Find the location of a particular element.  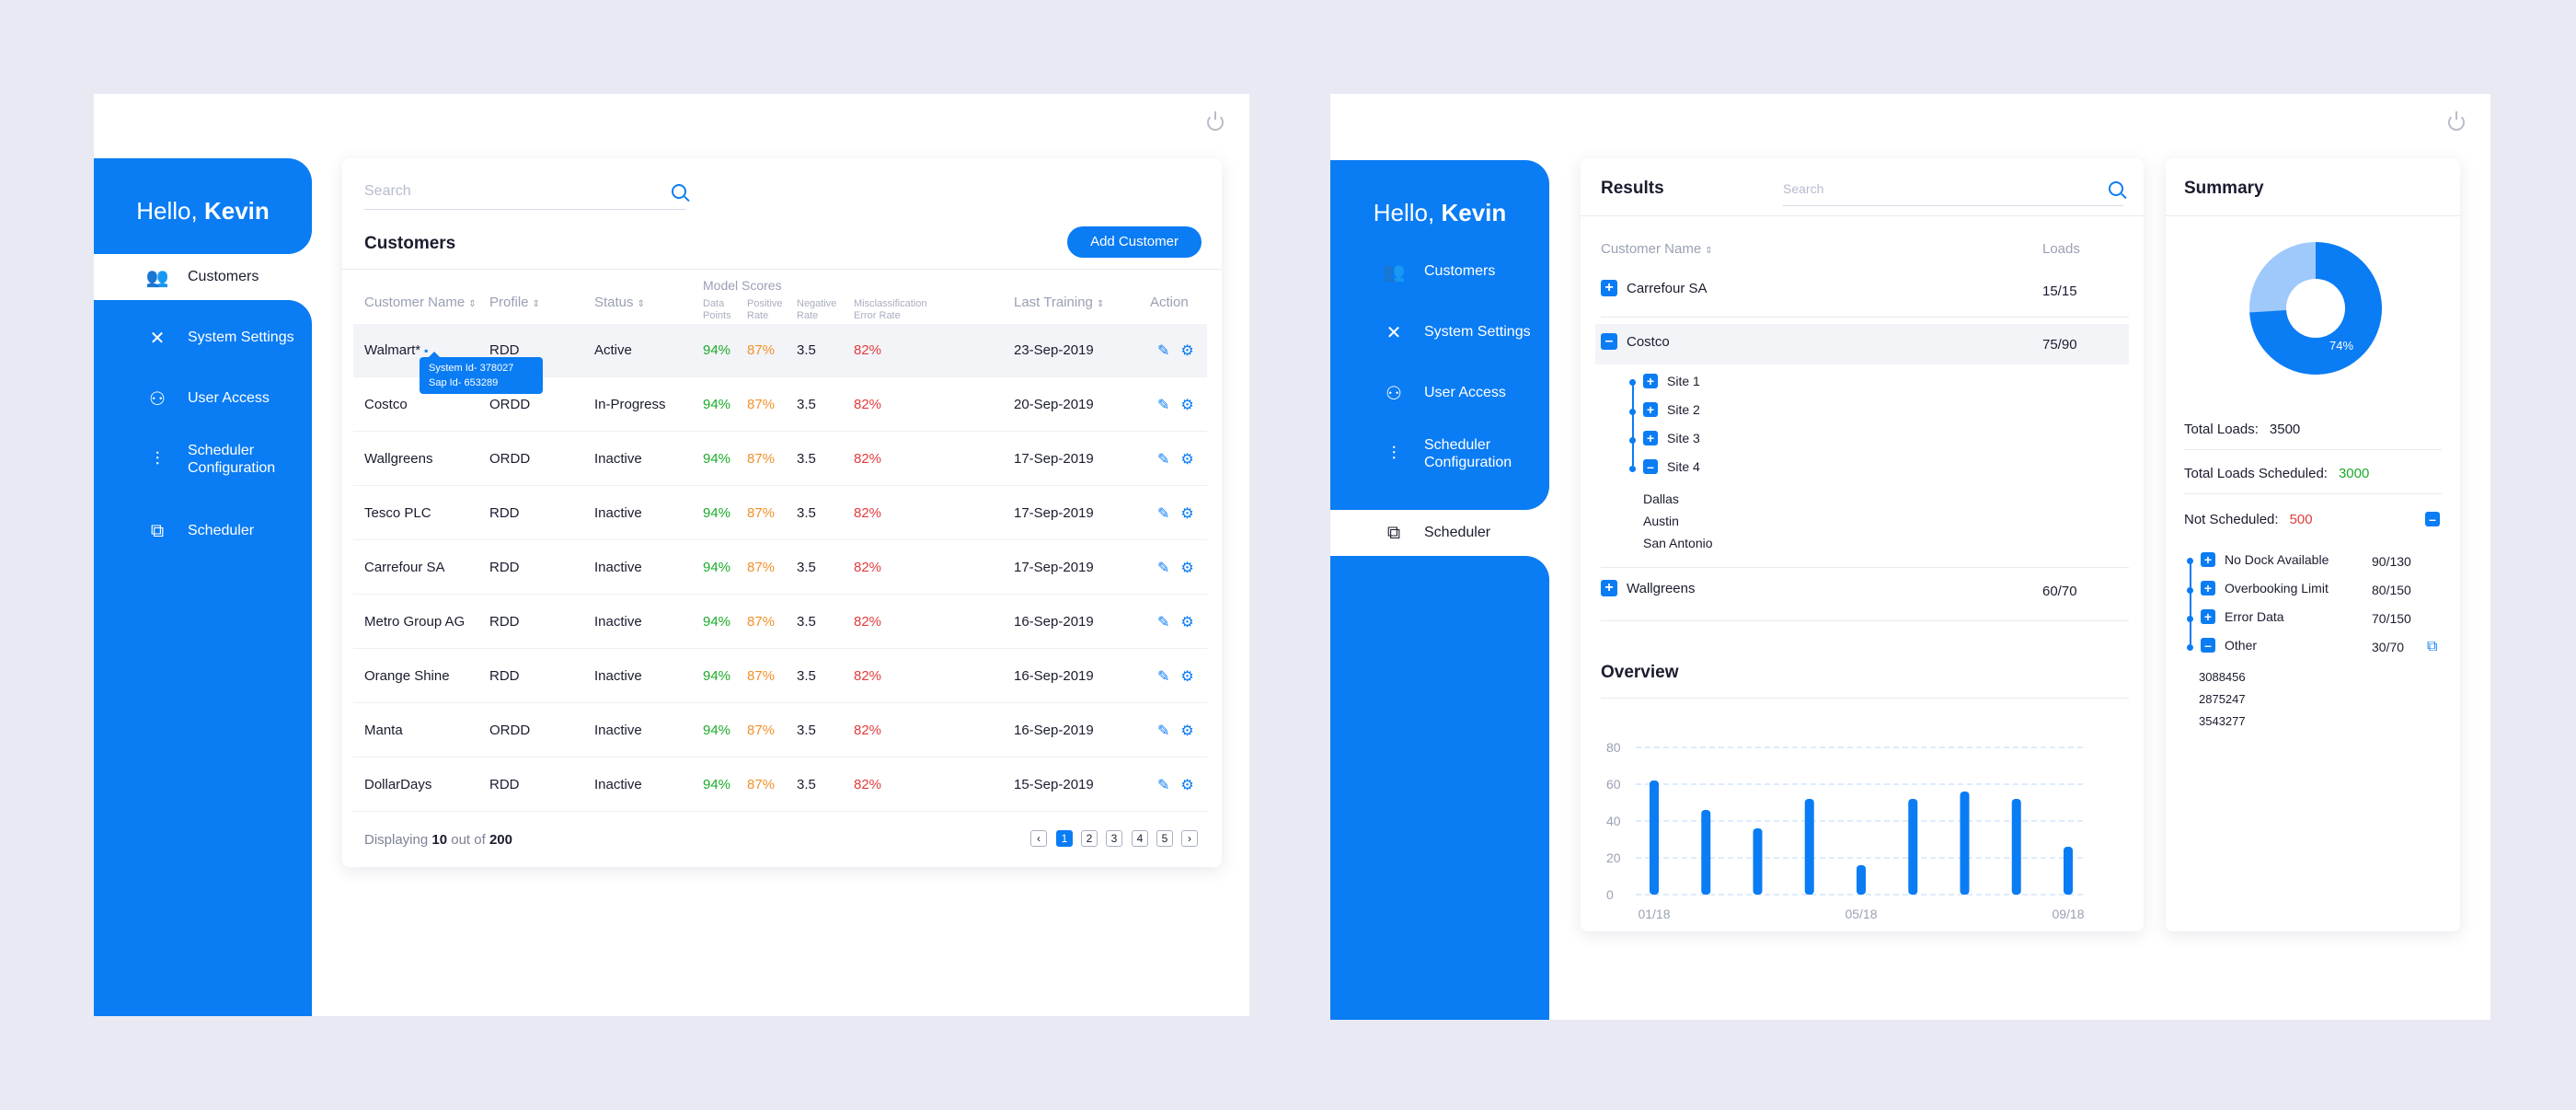

info-icon: ▪ is located at coordinates (426, 350).